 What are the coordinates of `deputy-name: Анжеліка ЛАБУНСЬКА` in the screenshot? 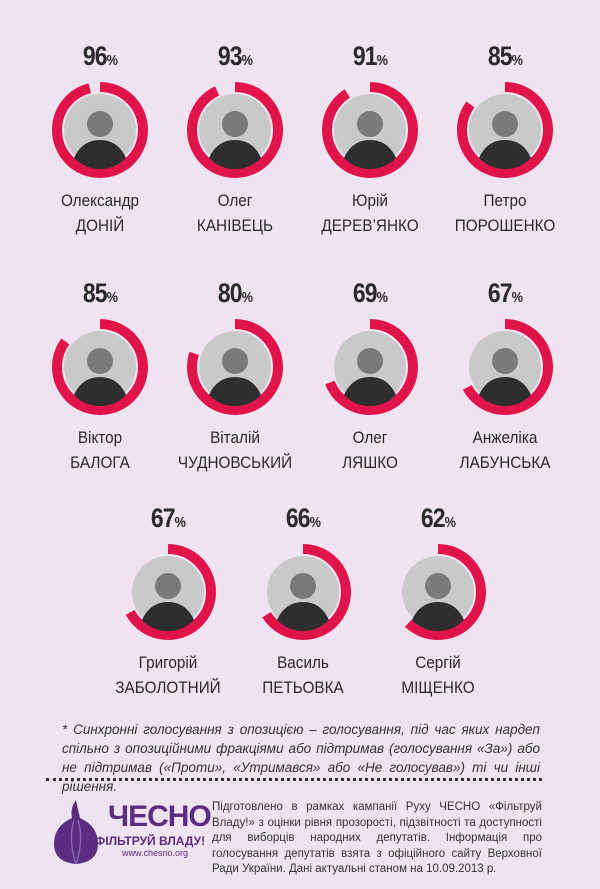 It's located at (505, 450).